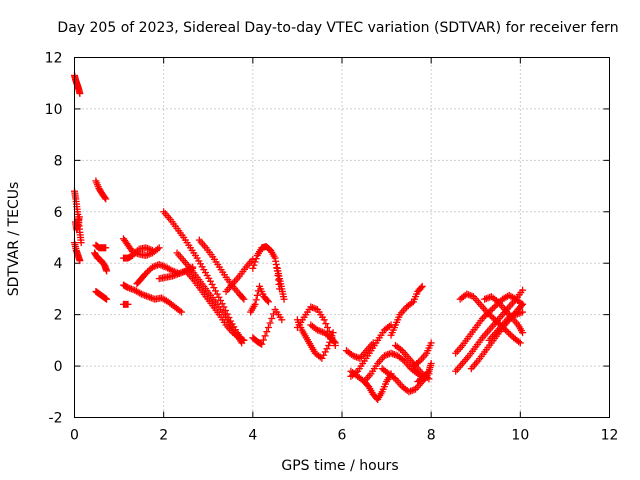  I want to click on y-tick-label: 10, so click(54, 110).